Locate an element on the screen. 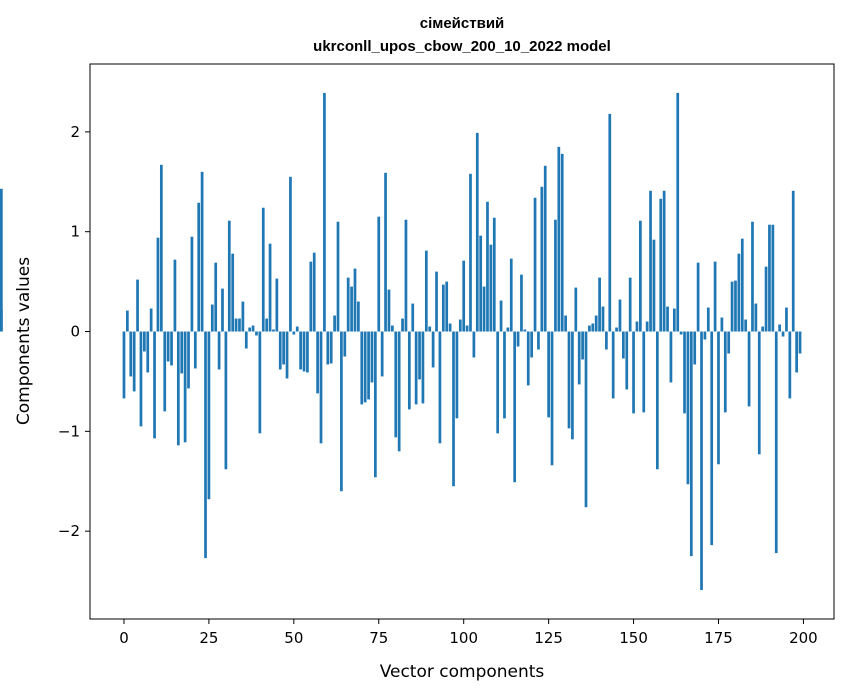  x-tick-label: 25 is located at coordinates (208, 638).